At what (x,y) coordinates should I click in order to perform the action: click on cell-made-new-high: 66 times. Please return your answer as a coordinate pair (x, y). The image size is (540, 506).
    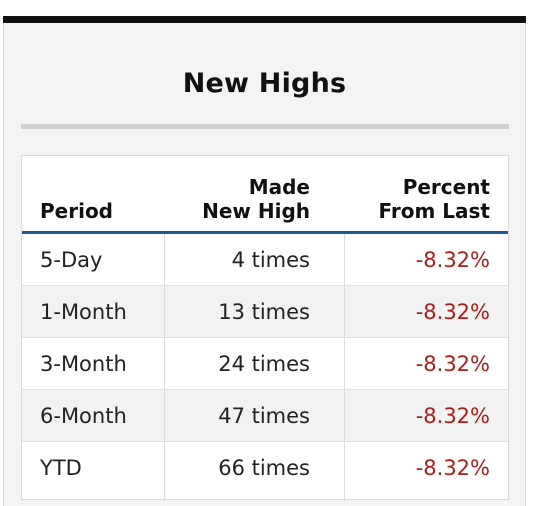
    Looking at the image, I should click on (264, 468).